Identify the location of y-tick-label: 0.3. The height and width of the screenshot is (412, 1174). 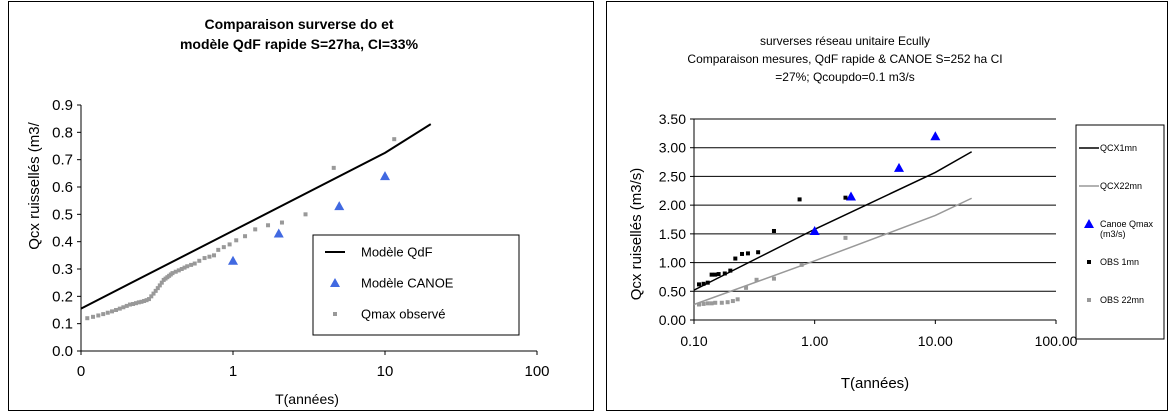
(62, 269).